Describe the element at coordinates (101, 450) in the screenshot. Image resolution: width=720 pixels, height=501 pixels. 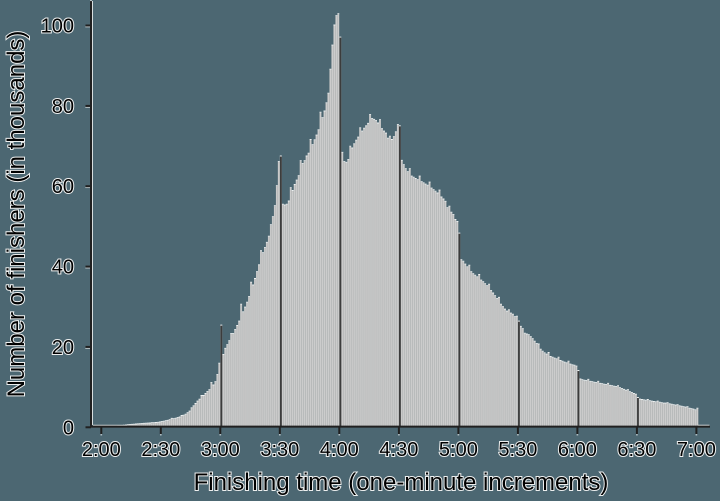
I see `svg-text: 2:00` at that location.